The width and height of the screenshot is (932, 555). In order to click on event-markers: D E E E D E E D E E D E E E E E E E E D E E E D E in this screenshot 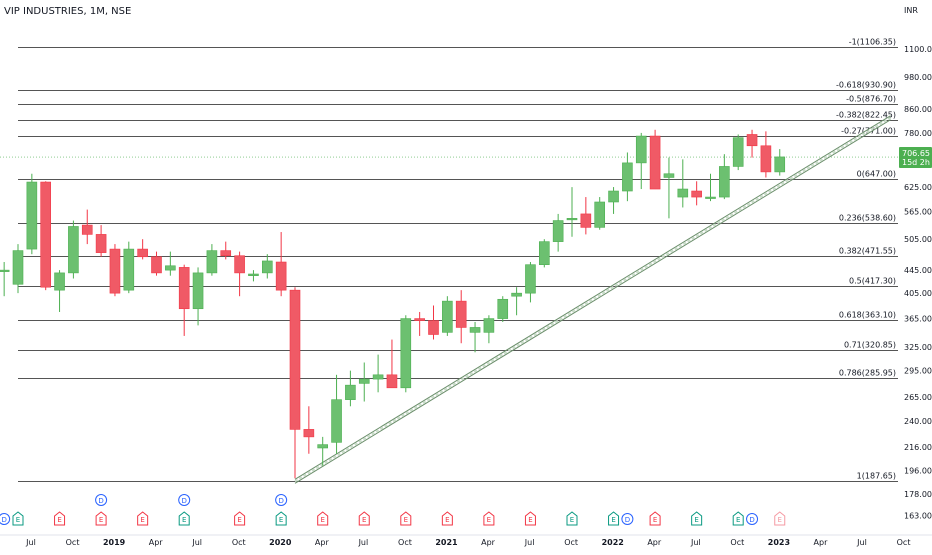, I will do `click(393, 510)`.